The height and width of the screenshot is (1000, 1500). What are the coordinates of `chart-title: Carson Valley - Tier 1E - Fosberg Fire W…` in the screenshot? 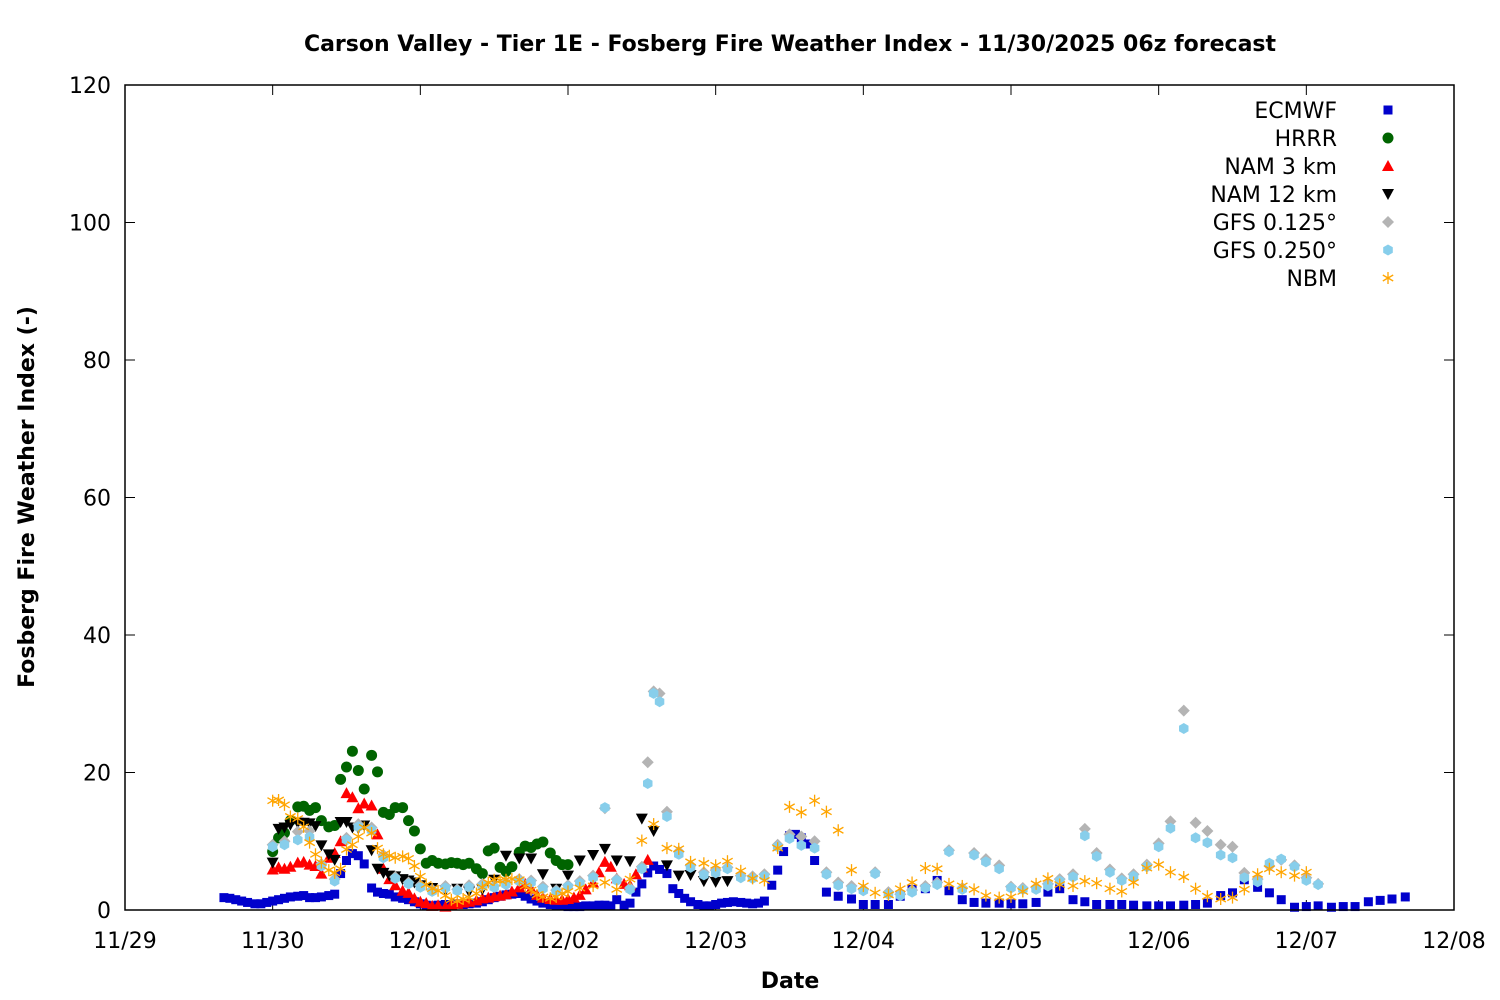 It's located at (790, 44).